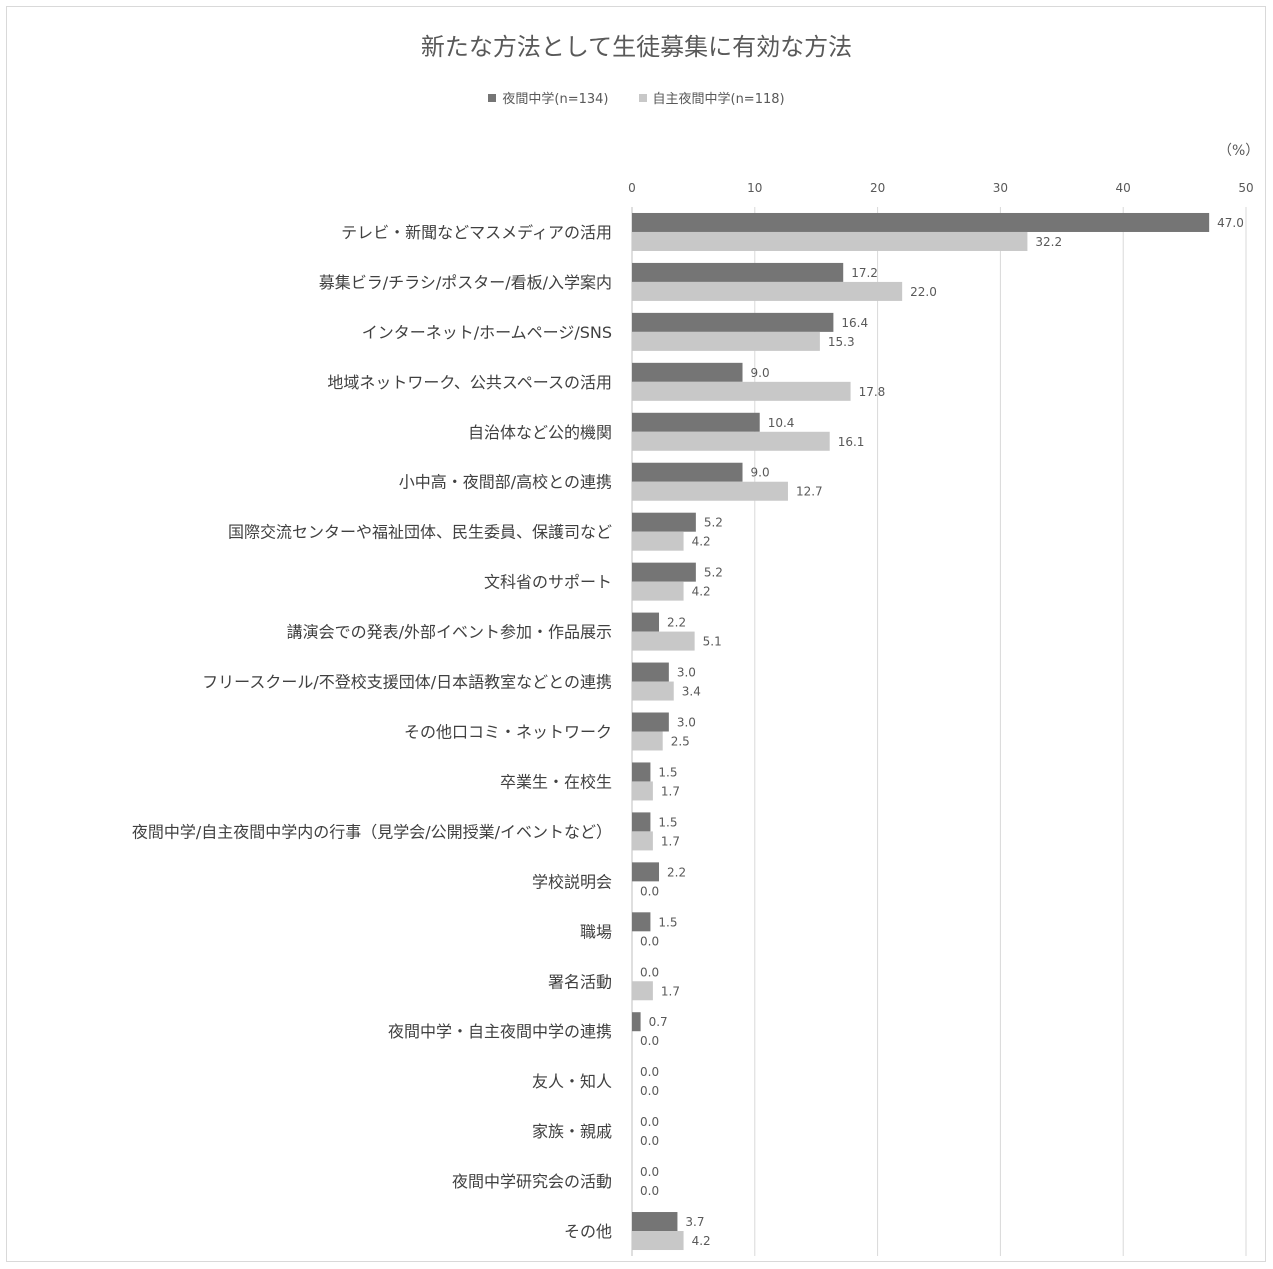 Image resolution: width=1273 pixels, height=1269 pixels. Describe the element at coordinates (372, 831) in the screenshot. I see `category-label: 夜間中学/自主夜間中学内の行事（見学会/公開授業/イベントなど）` at that location.